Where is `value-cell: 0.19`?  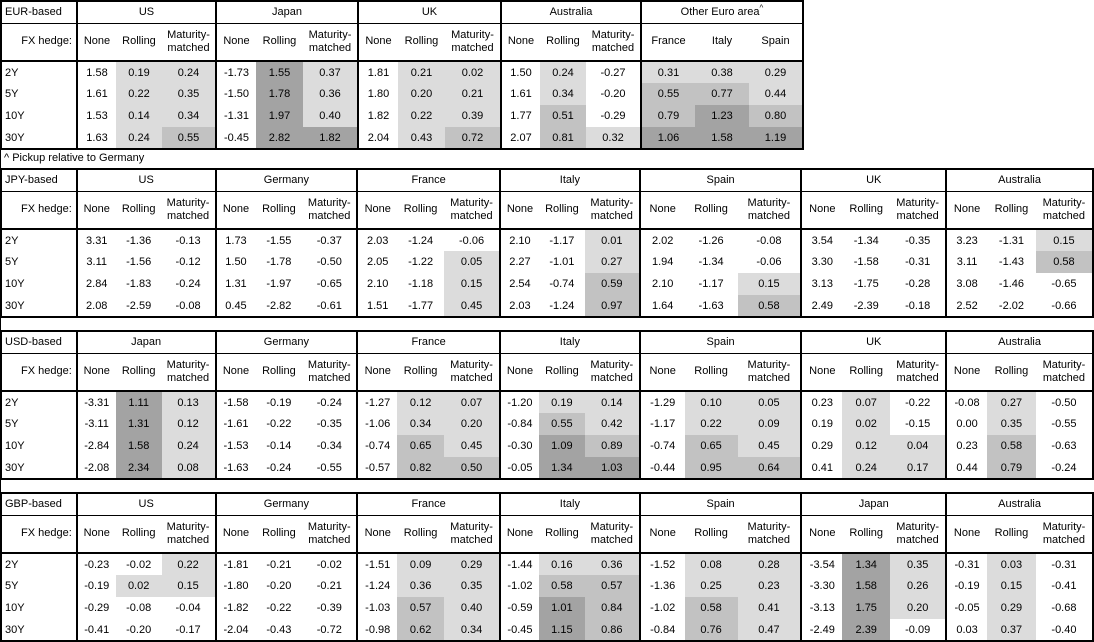 value-cell: 0.19 is located at coordinates (139, 72).